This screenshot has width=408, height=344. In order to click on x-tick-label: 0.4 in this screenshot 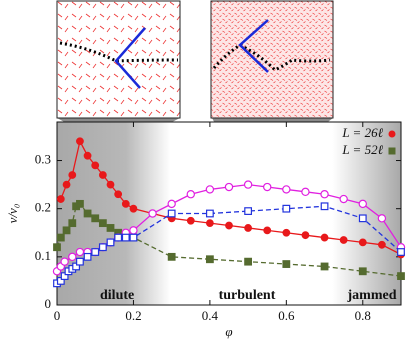, I will do `click(210, 315)`.